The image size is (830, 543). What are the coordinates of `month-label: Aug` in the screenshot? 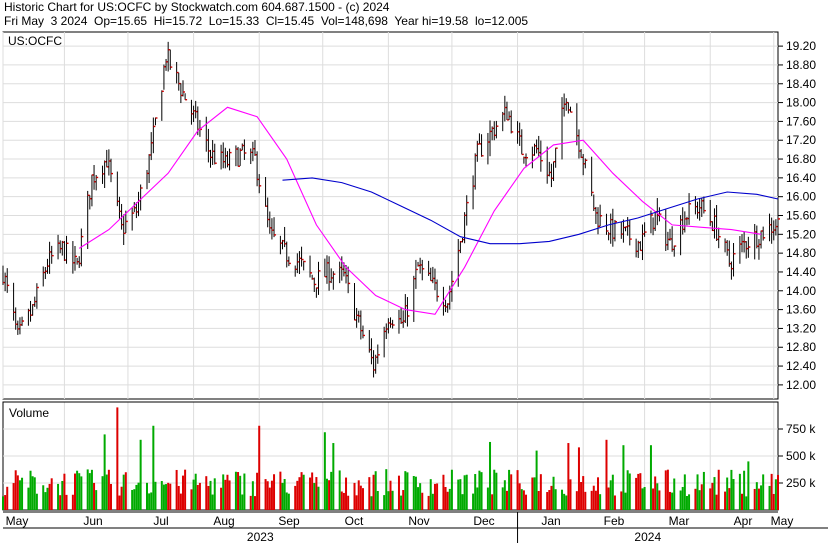 It's located at (223, 521).